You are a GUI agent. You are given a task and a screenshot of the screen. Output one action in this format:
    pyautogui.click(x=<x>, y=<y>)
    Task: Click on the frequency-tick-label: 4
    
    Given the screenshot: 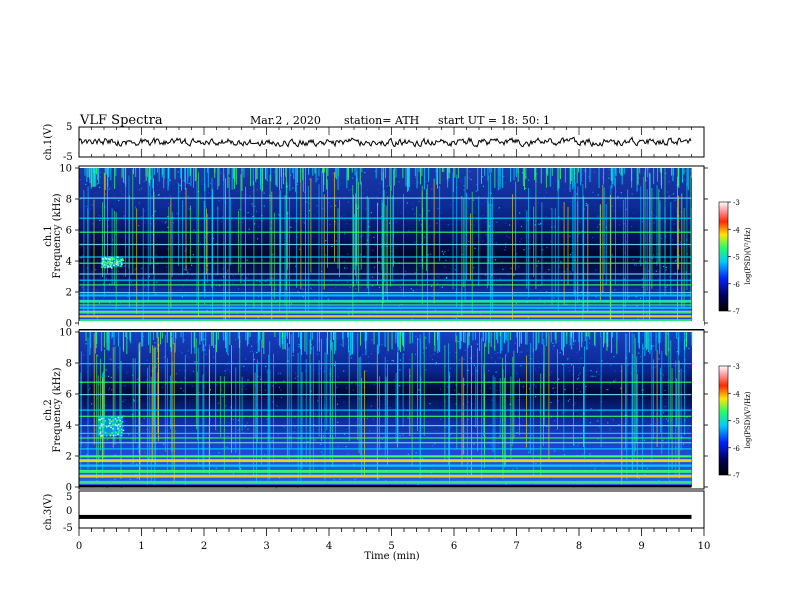 What is the action you would take?
    pyautogui.click(x=69, y=262)
    